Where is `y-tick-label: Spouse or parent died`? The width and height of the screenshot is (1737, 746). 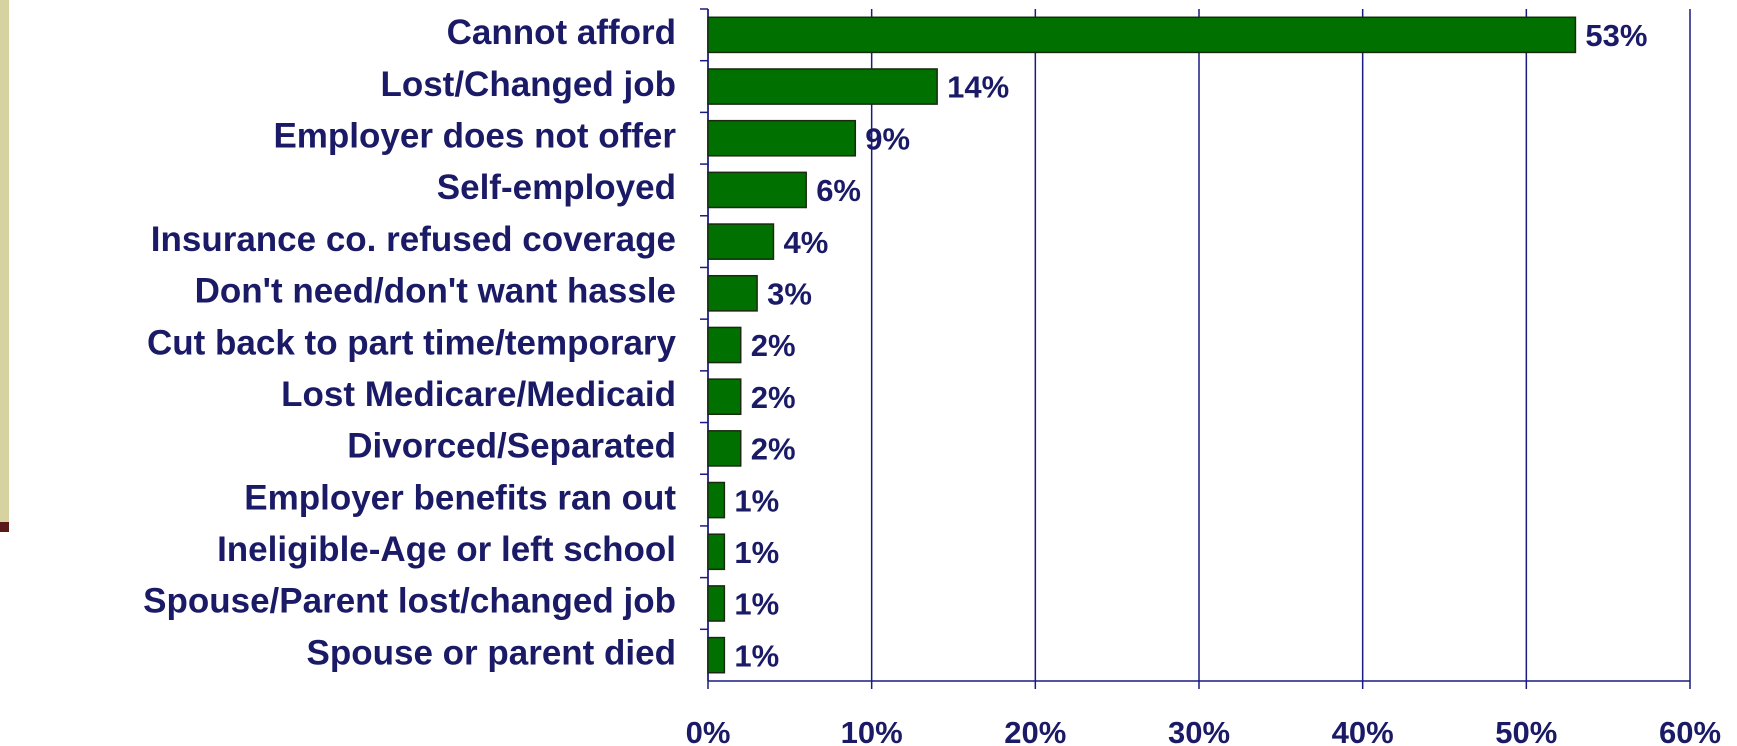
y-tick-label: Spouse or parent died is located at coordinates (492, 652).